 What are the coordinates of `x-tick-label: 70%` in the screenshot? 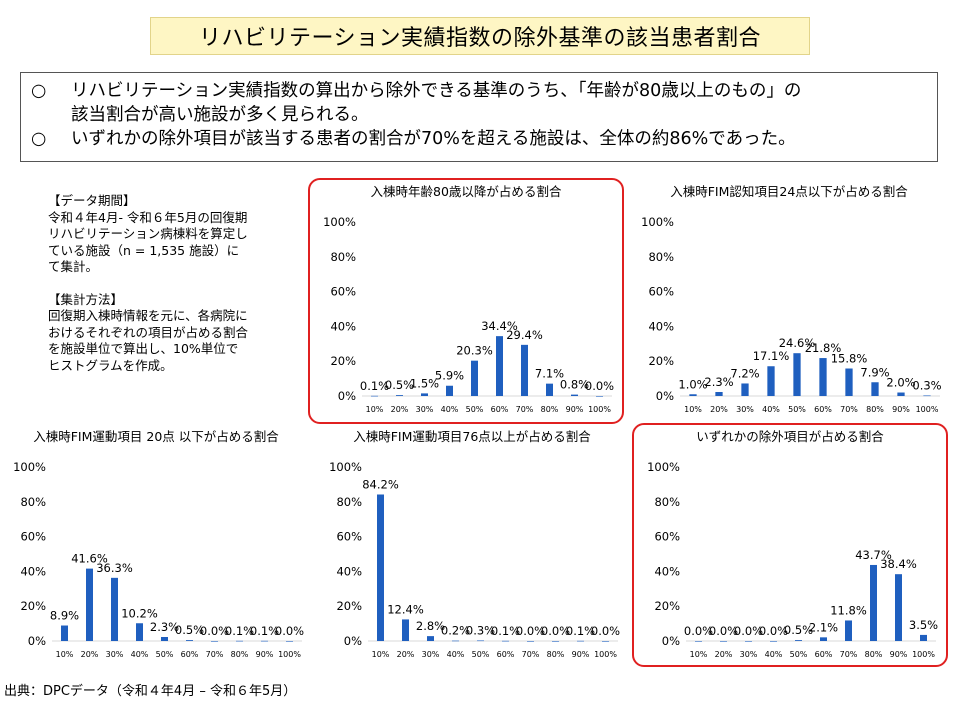 It's located at (849, 654).